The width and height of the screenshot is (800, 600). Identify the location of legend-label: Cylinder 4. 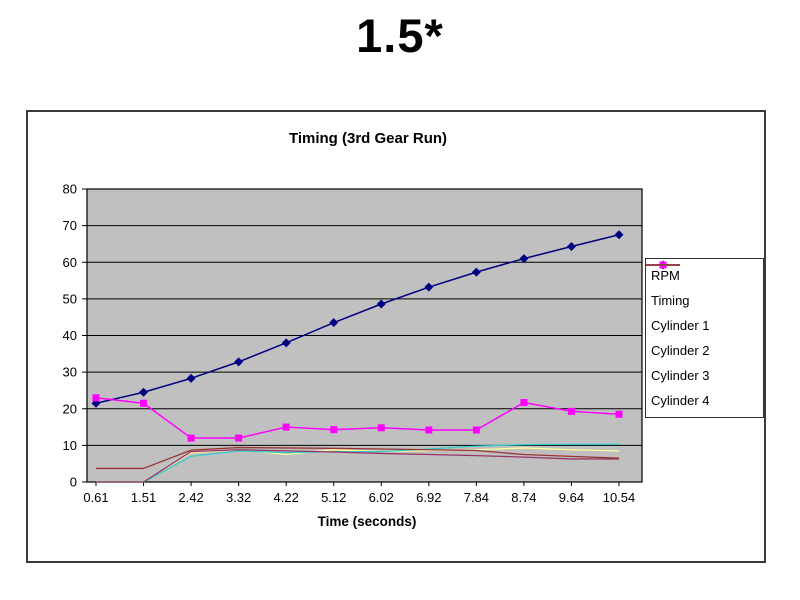
(680, 400).